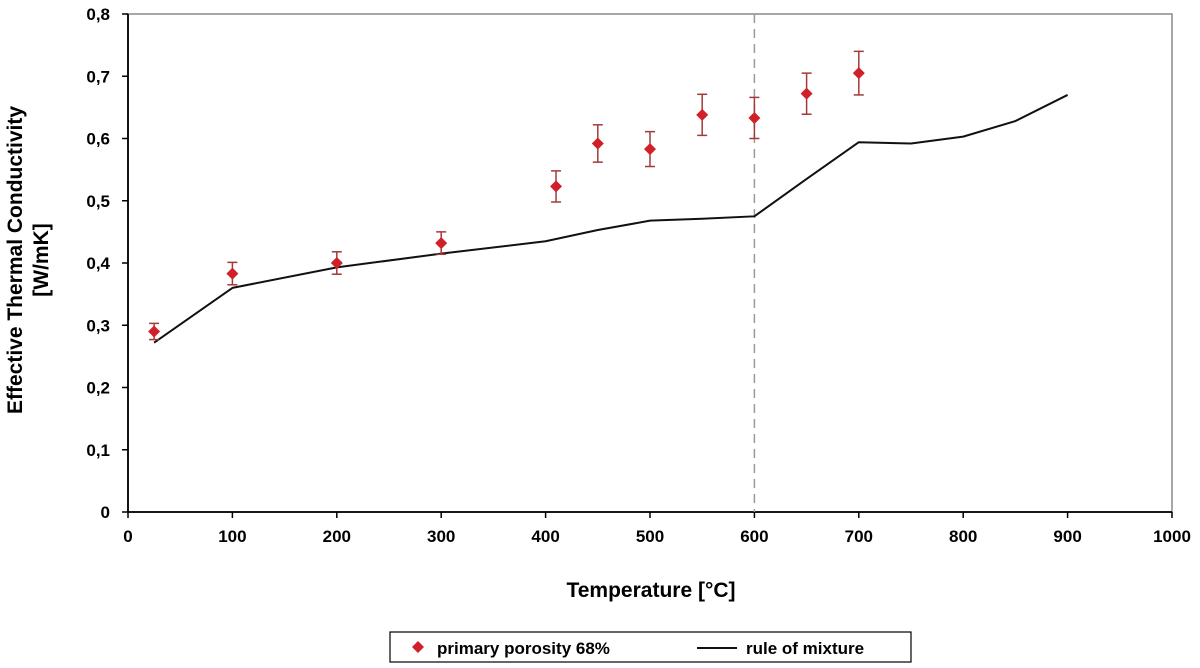 The image size is (1200, 668). I want to click on x-tick-label: 400, so click(545, 536).